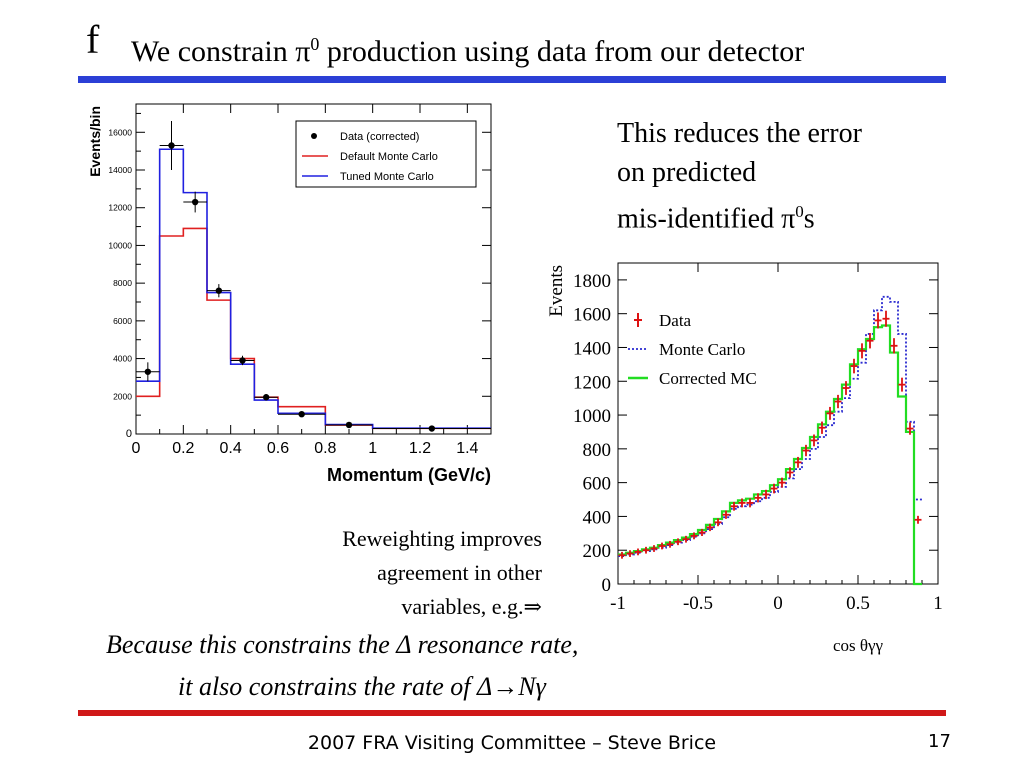 Image resolution: width=1024 pixels, height=768 pixels. I want to click on y-axis-label: Events/bin, so click(95, 141).